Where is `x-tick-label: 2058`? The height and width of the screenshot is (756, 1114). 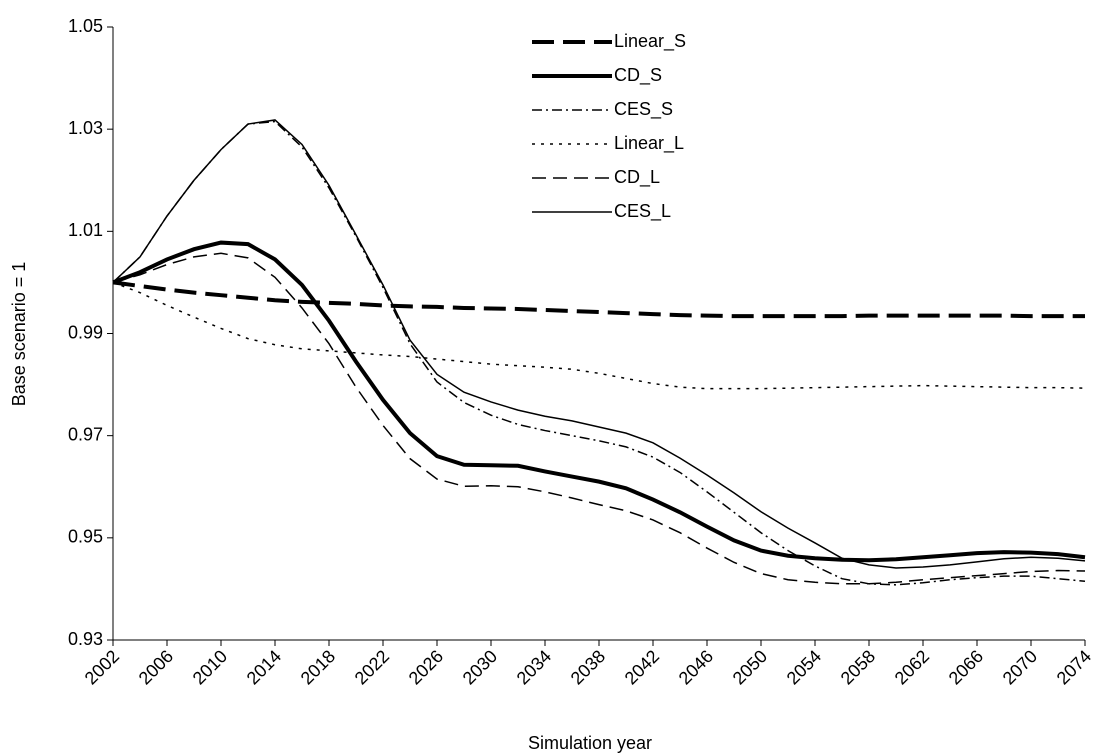
x-tick-label: 2058 is located at coordinates (858, 667).